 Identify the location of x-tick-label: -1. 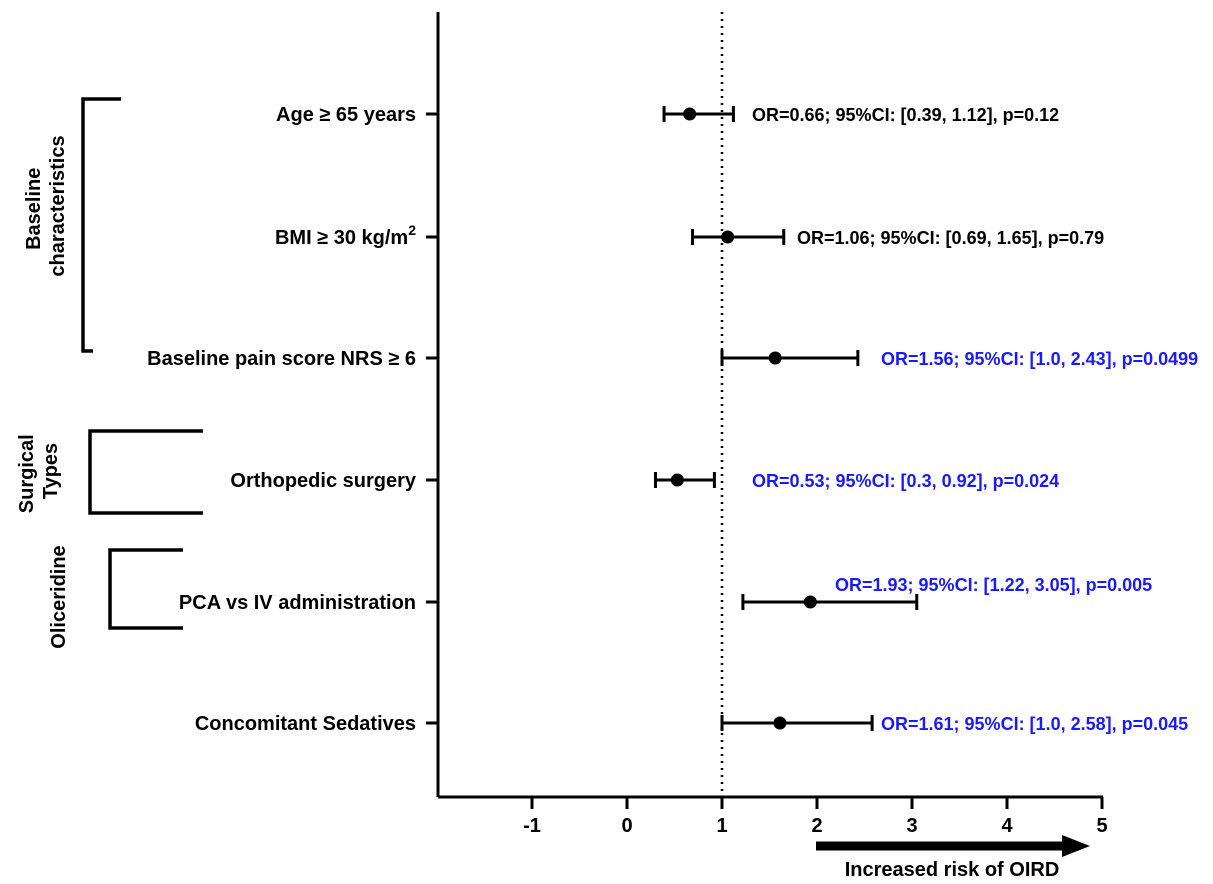
(532, 826).